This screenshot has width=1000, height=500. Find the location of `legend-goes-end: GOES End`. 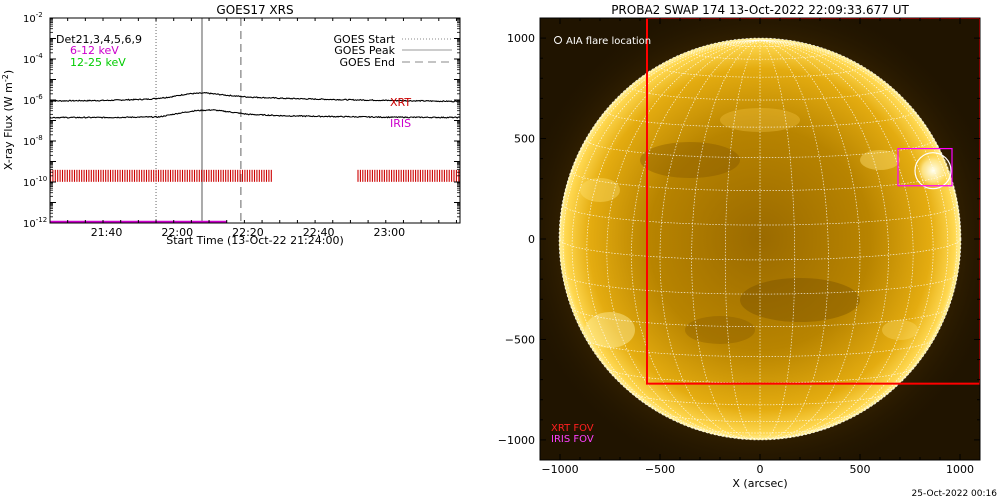

legend-goes-end: GOES End is located at coordinates (367, 62).